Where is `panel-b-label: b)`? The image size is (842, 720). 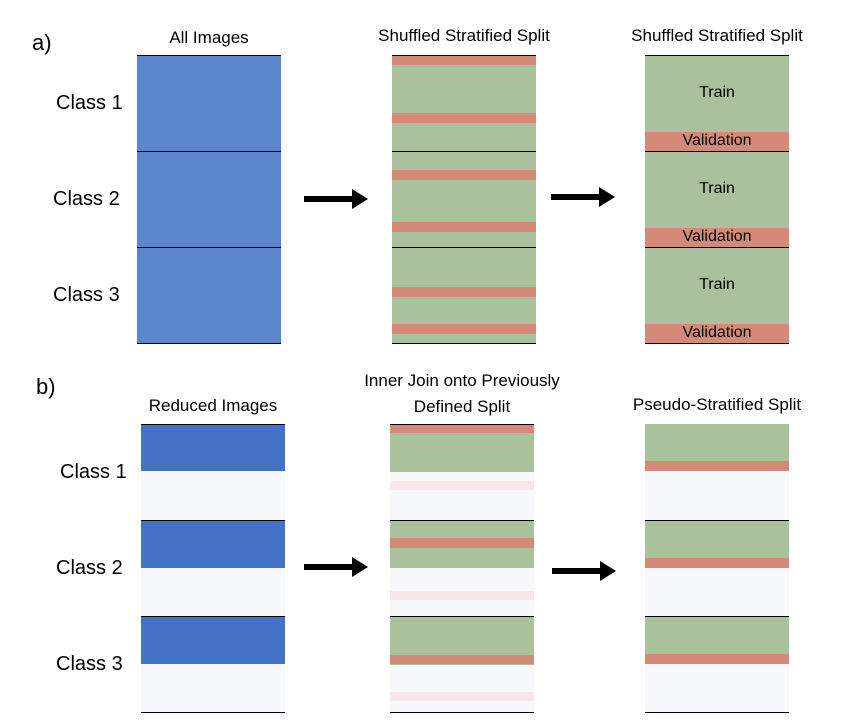
panel-b-label: b) is located at coordinates (46, 386).